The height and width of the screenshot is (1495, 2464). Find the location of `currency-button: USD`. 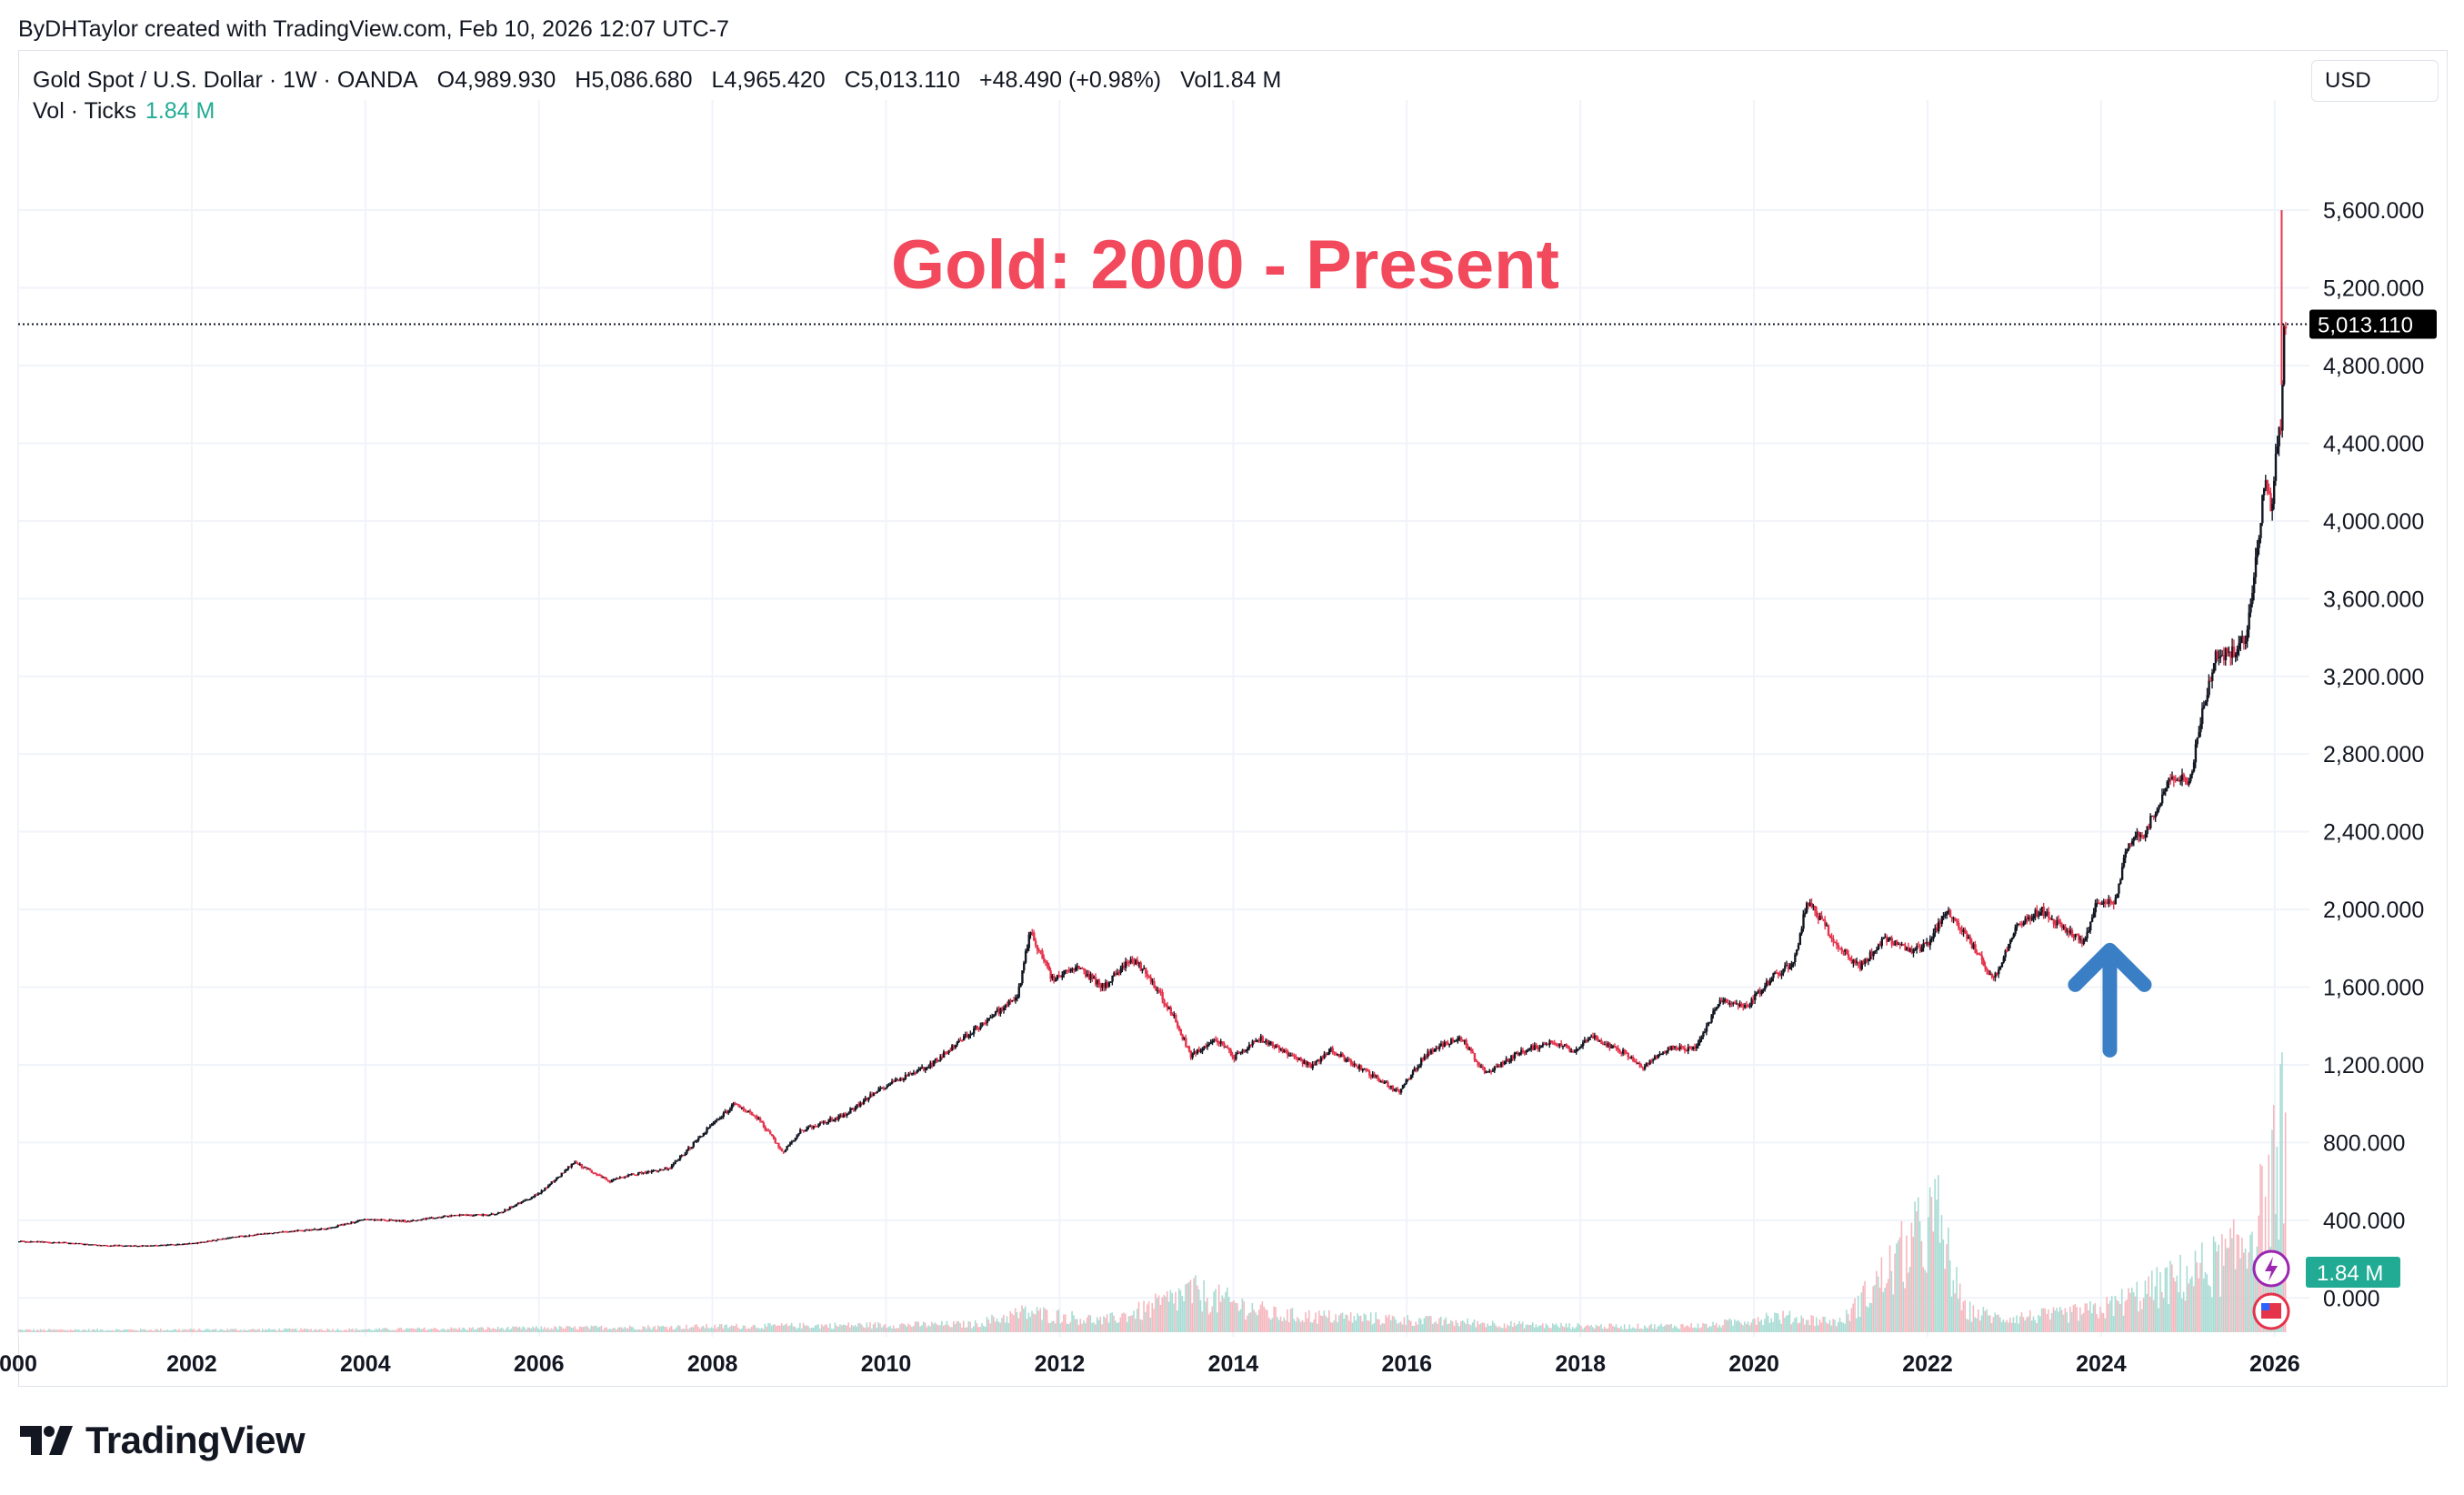

currency-button: USD is located at coordinates (2375, 81).